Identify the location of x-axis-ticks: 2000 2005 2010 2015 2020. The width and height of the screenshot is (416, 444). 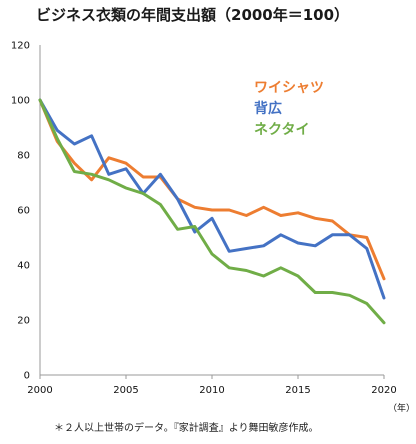
(212, 385).